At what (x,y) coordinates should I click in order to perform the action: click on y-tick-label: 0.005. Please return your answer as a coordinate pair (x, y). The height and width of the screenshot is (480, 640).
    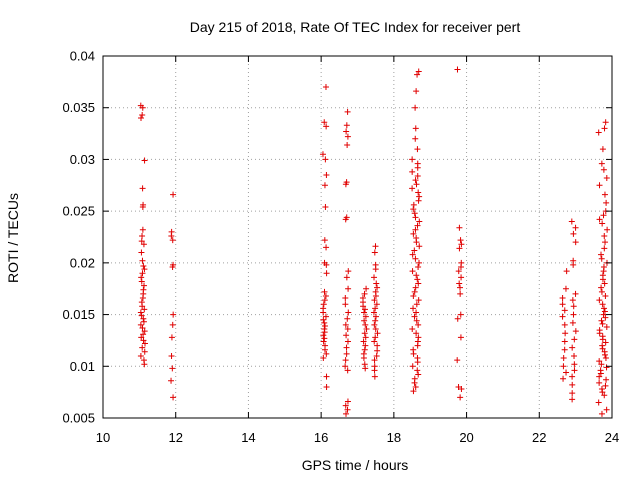
    Looking at the image, I should click on (78, 418).